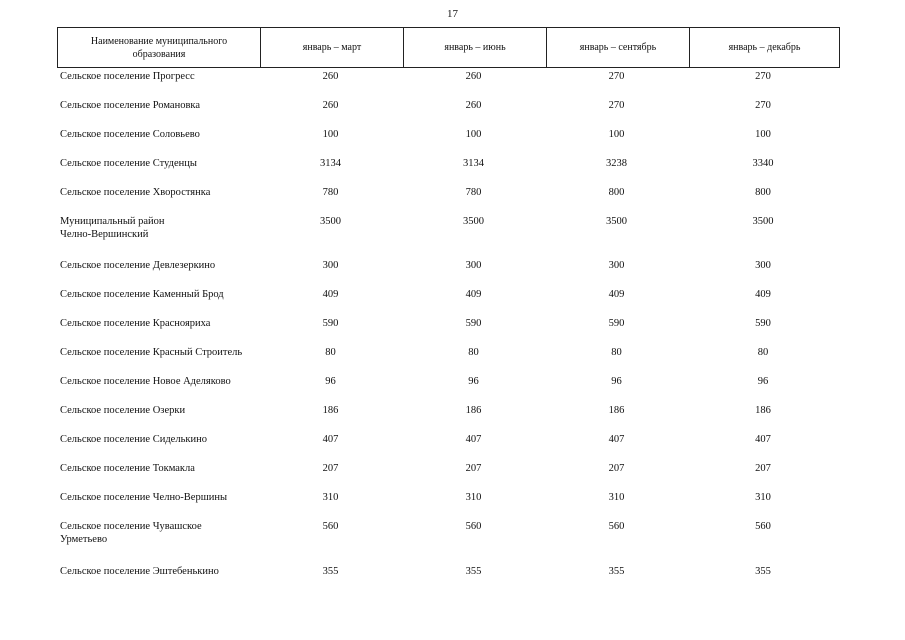 This screenshot has height=640, width=905. I want to click on table-row: Сельское поселение Озерки 186 186 186 186, so click(447, 418).